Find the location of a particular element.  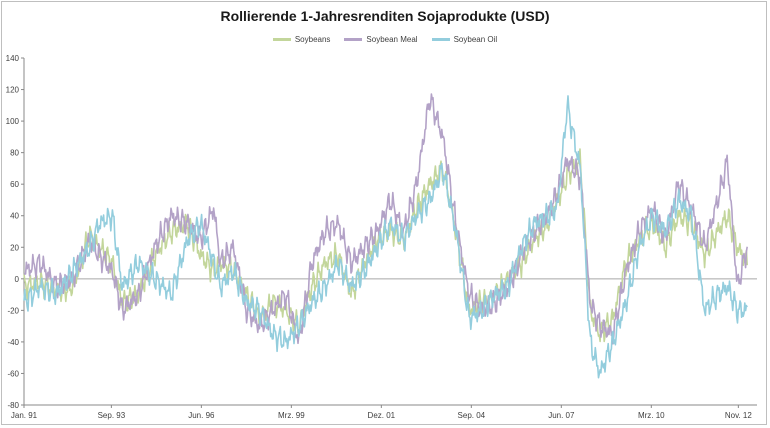

legend-item-soybeans: Soybeans is located at coordinates (301, 39).